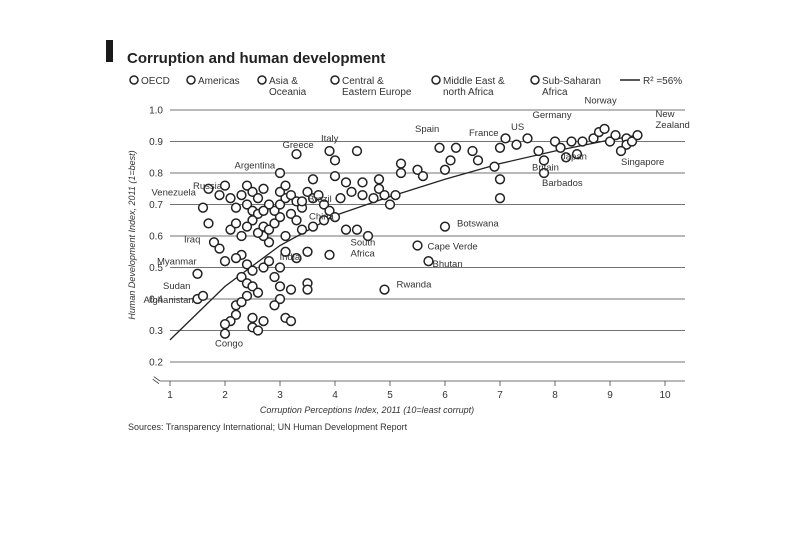  What do you see at coordinates (156, 237) in the screenshot?
I see `y-tick-label: 0.6` at bounding box center [156, 237].